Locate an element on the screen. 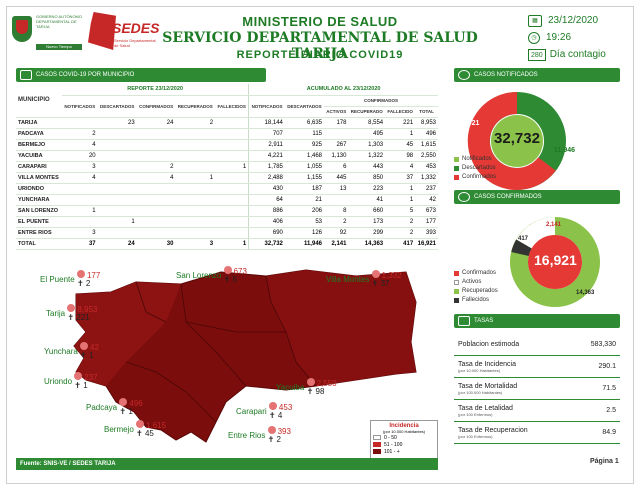 This screenshot has width=640, height=490. report-date: 23/12/2020 is located at coordinates (573, 20).